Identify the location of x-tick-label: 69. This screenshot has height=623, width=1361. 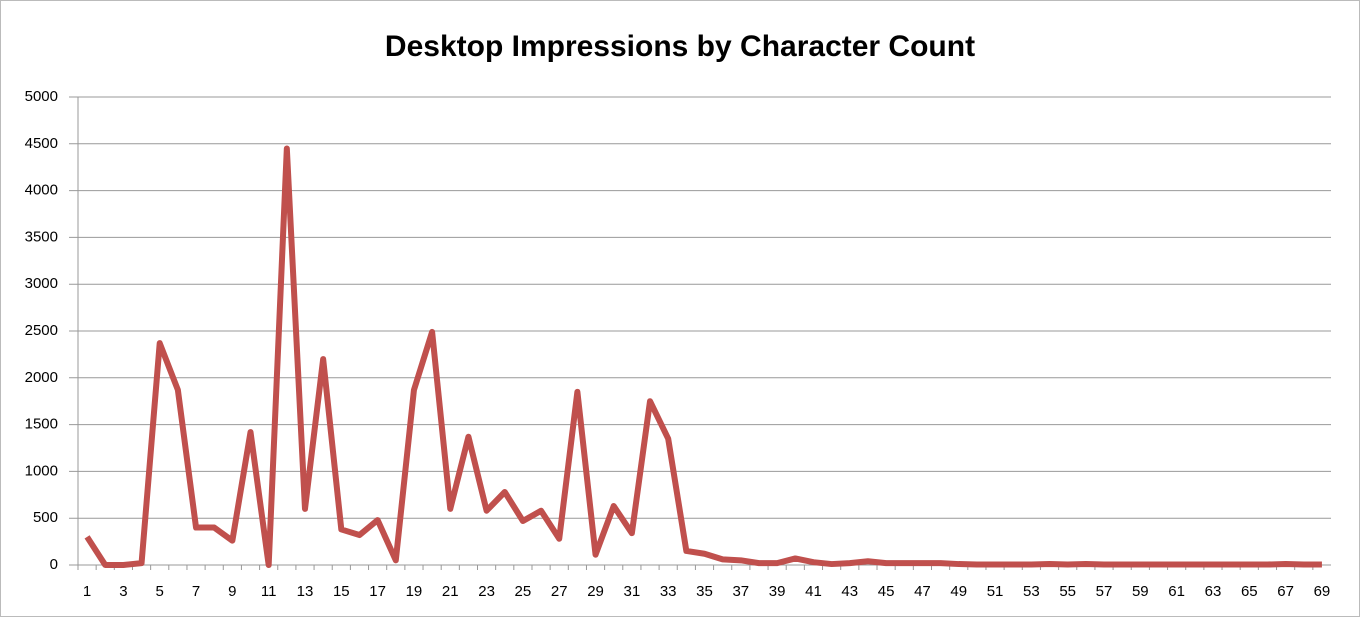
(1322, 591).